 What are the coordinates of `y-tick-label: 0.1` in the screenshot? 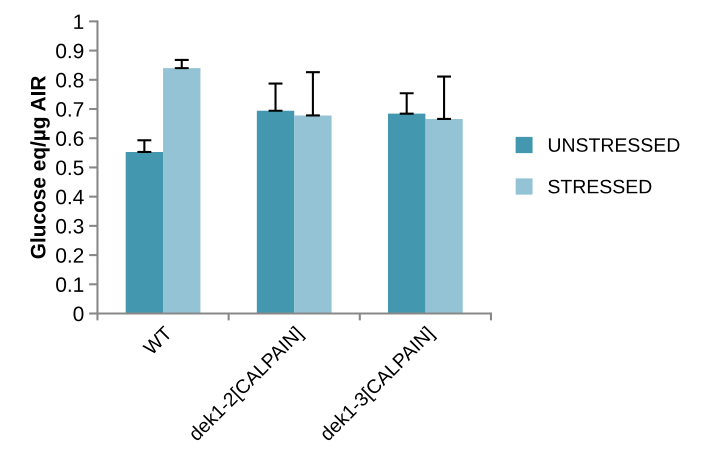 It's located at (70, 284).